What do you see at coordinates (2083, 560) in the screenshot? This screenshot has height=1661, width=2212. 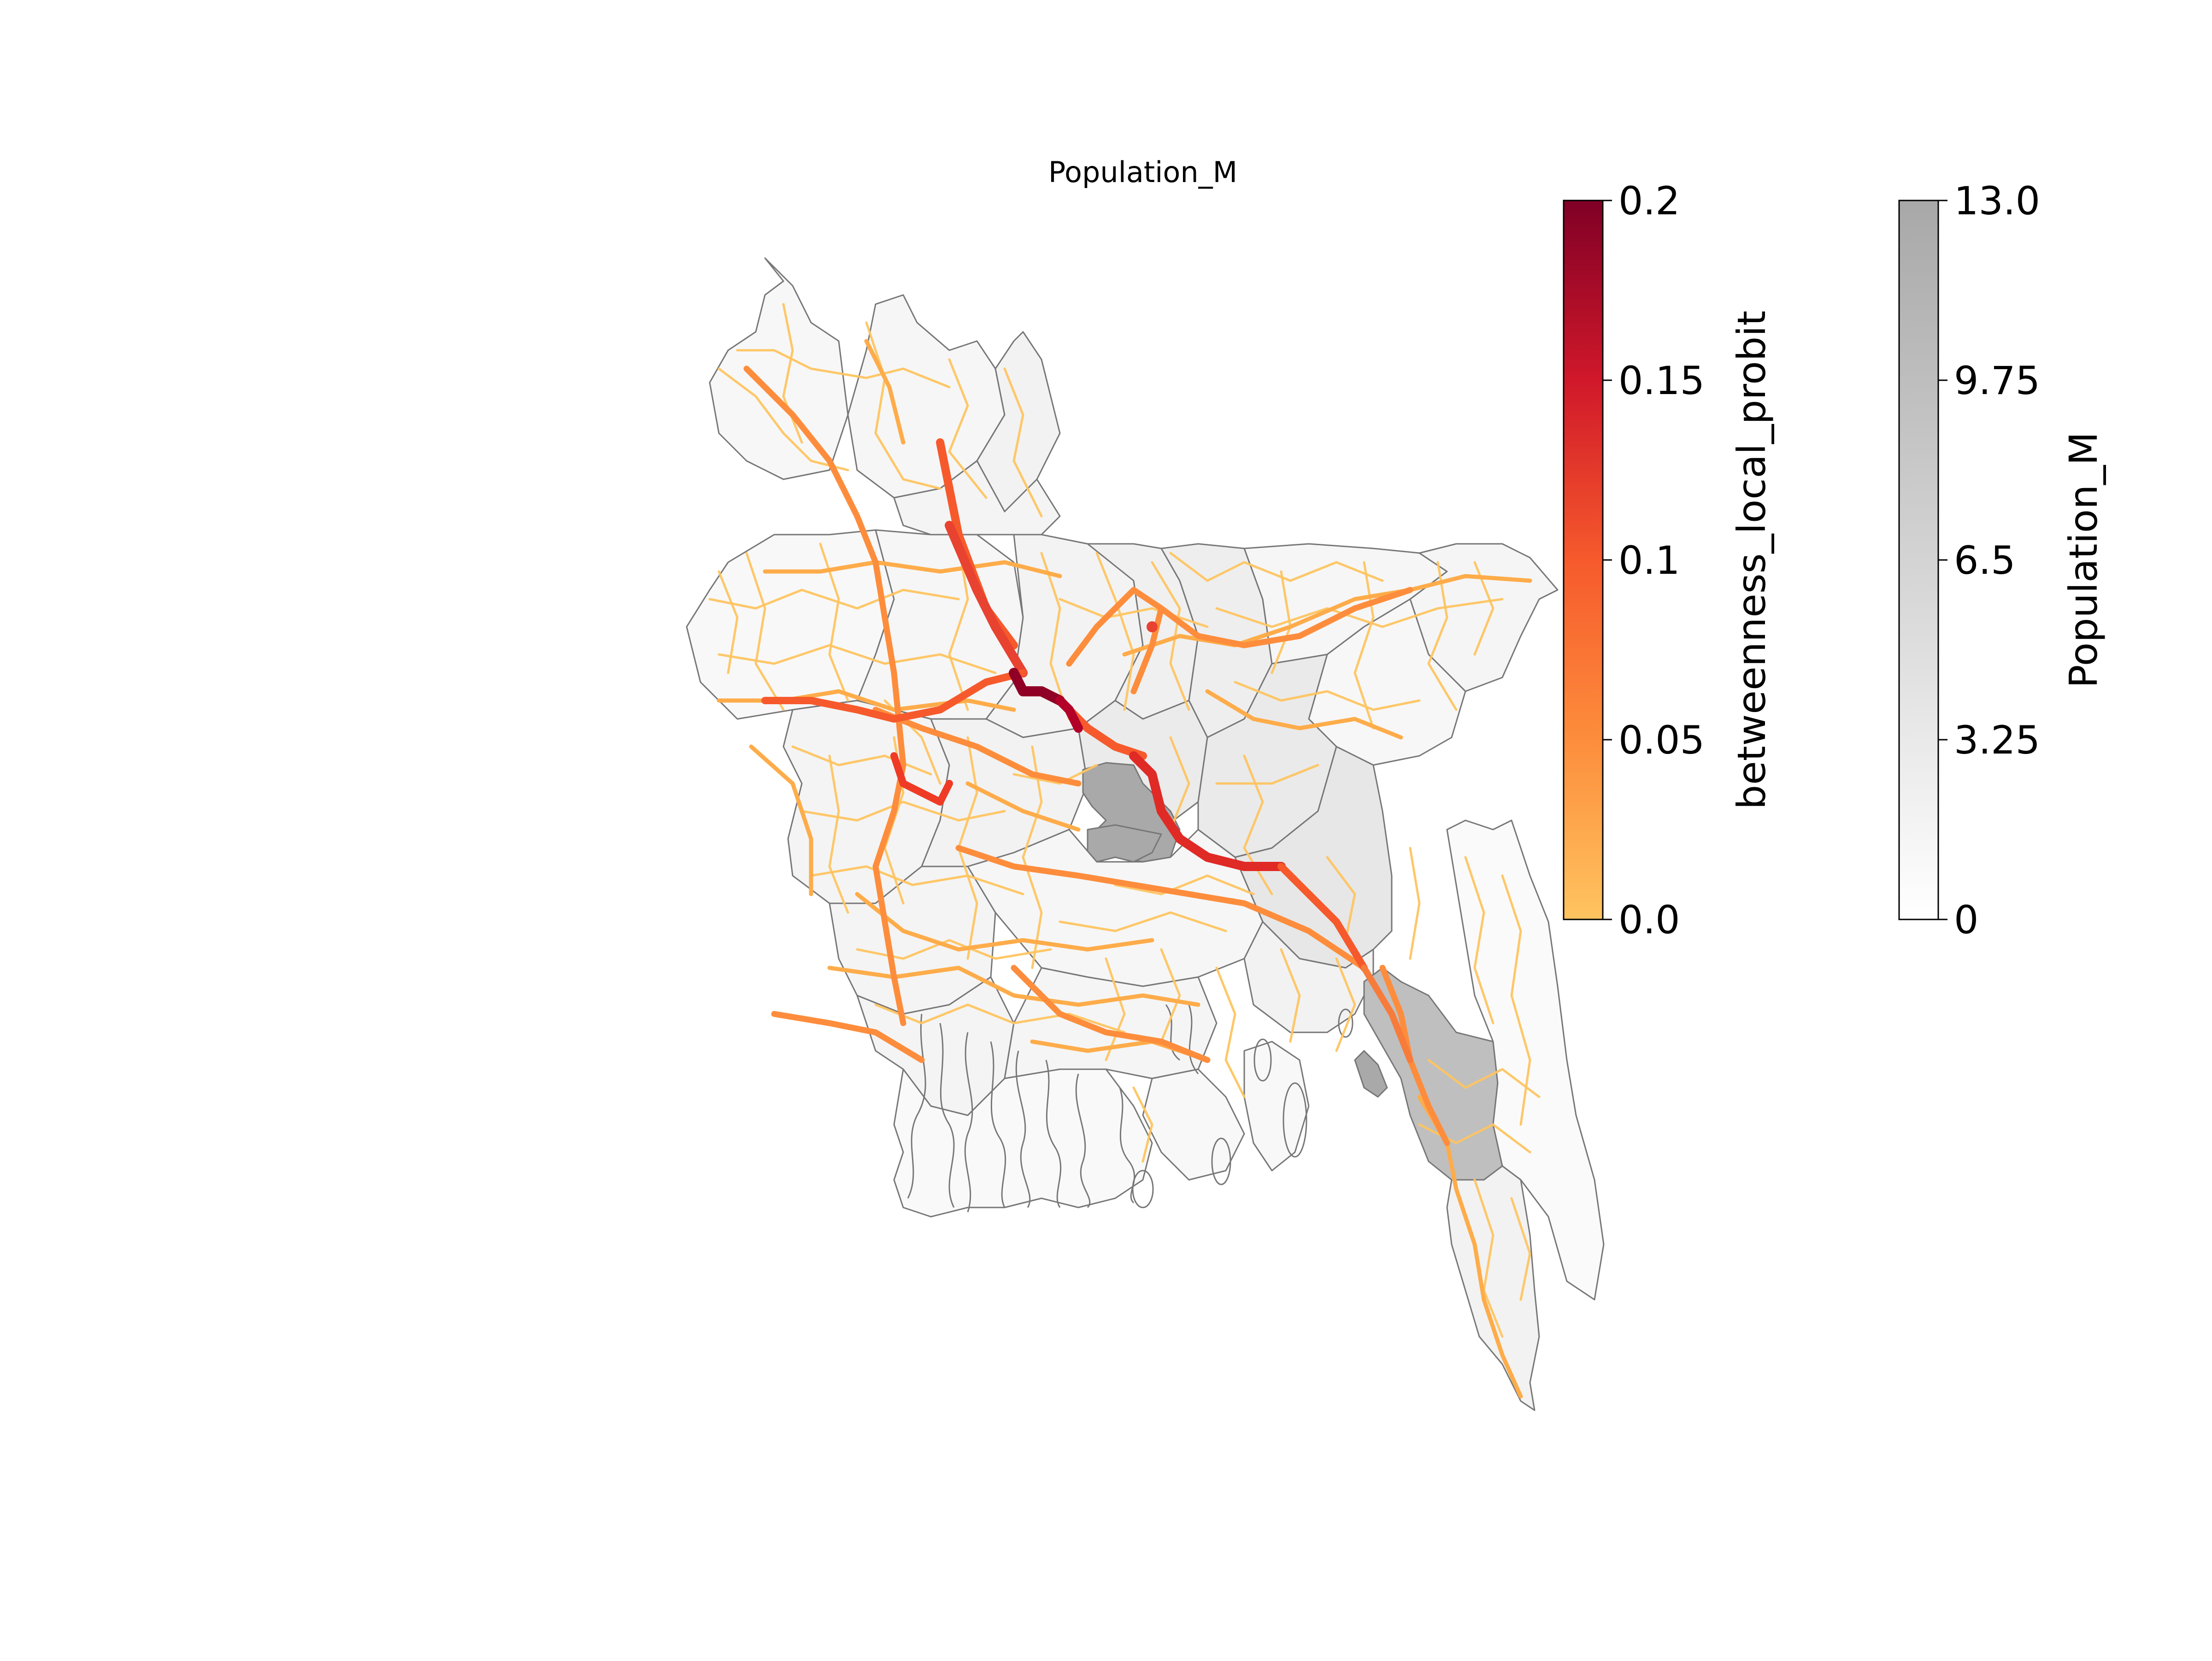 I see `colorbar-population-label: Population_M` at bounding box center [2083, 560].